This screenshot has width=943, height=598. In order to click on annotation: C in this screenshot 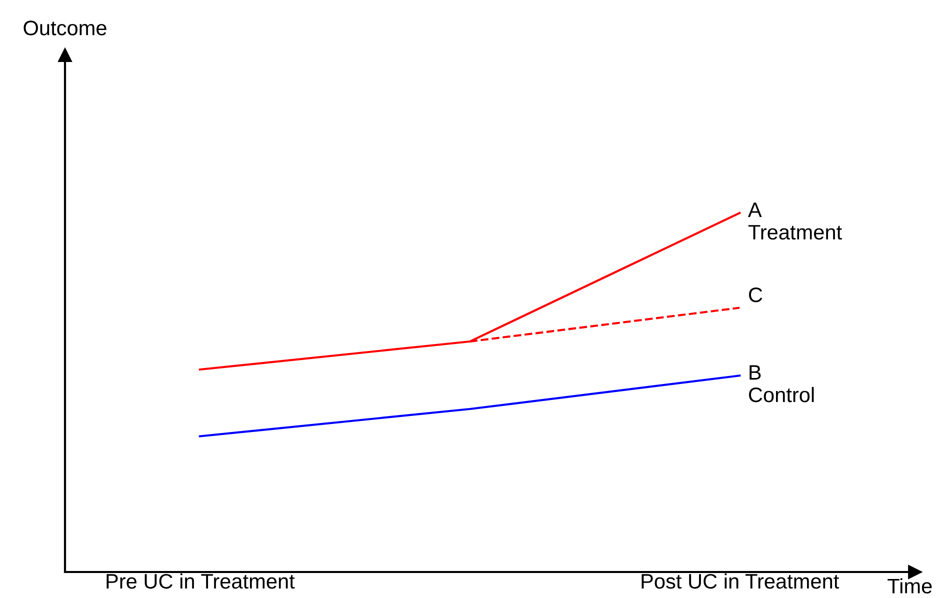, I will do `click(755, 294)`.